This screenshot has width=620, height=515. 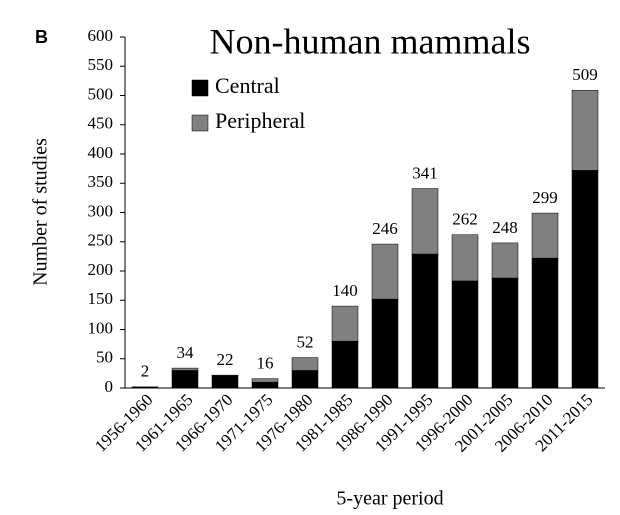 What do you see at coordinates (109, 386) in the screenshot?
I see `y-tick-label: 0` at bounding box center [109, 386].